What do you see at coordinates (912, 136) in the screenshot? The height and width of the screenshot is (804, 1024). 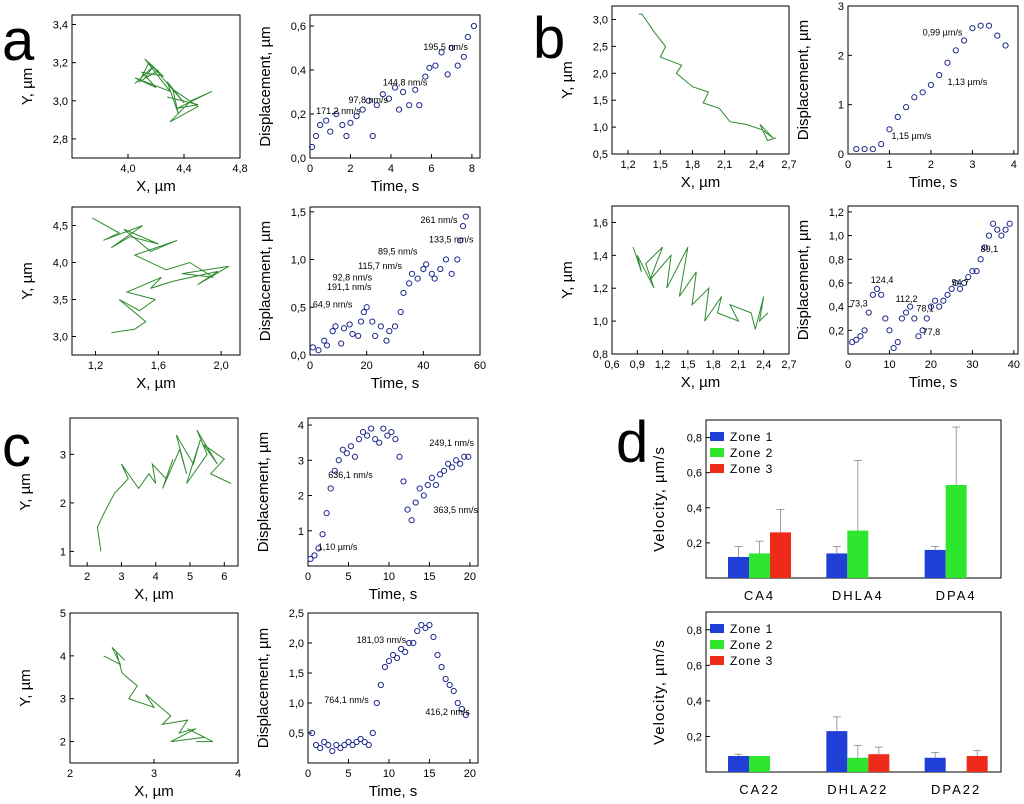 I see `b-disp-1-velocity-annotation: 1,15 µm/s` at bounding box center [912, 136].